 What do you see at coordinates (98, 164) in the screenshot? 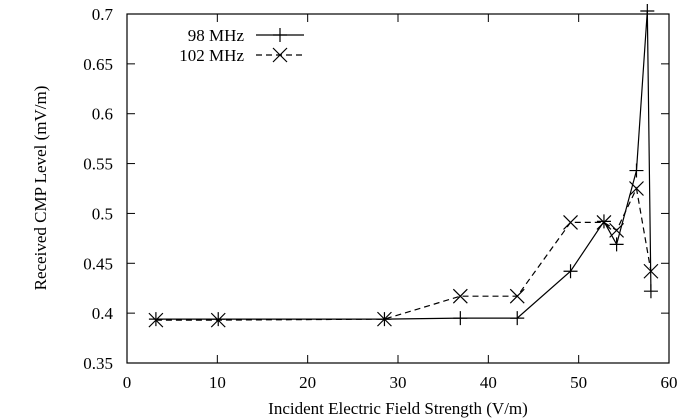
I see `y-tick-label: 0.55` at bounding box center [98, 164].